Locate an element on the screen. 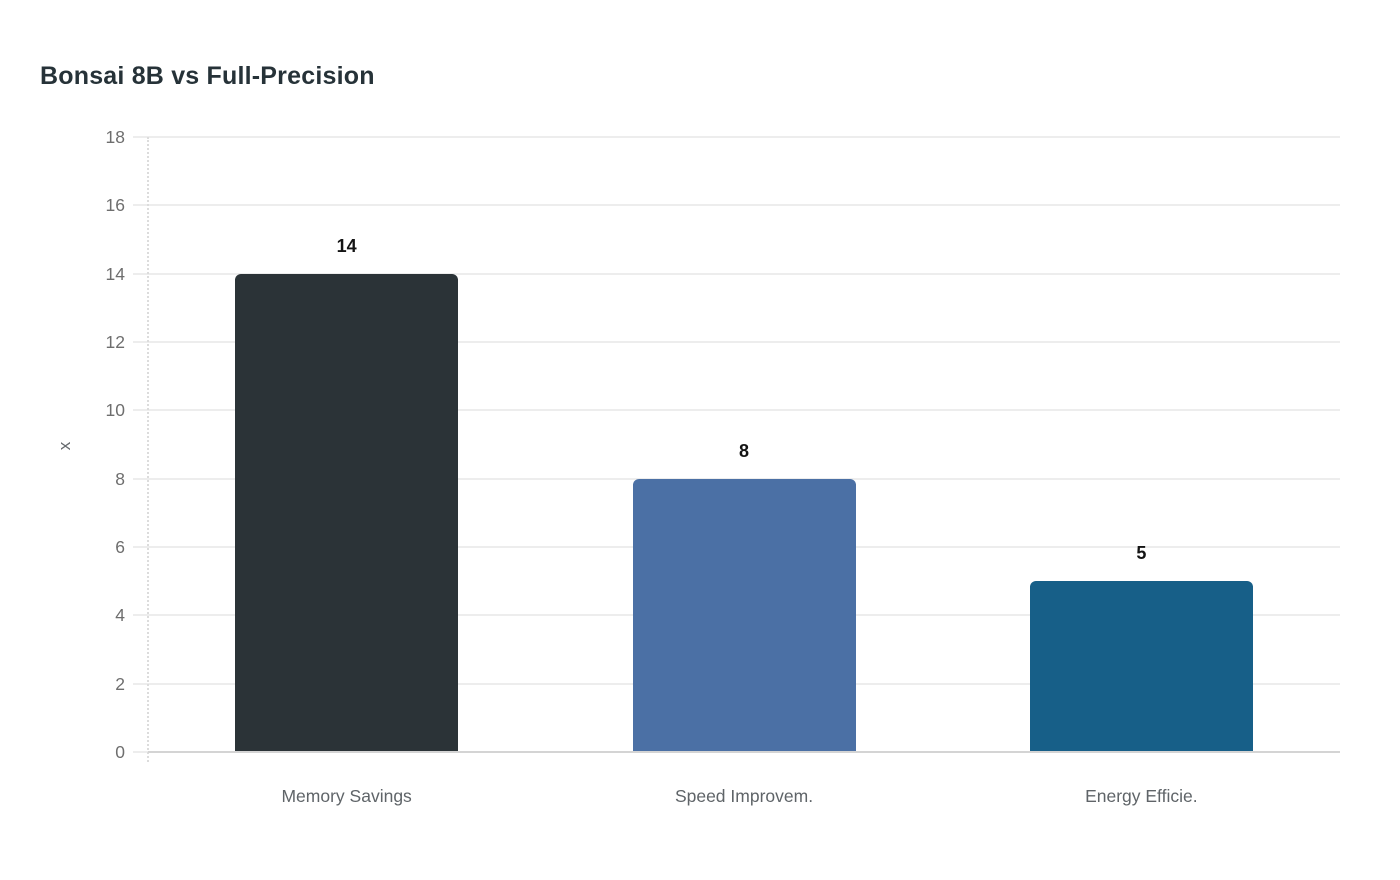 The image size is (1400, 880). x-tick-label: Energy Efficie. is located at coordinates (1141, 796).